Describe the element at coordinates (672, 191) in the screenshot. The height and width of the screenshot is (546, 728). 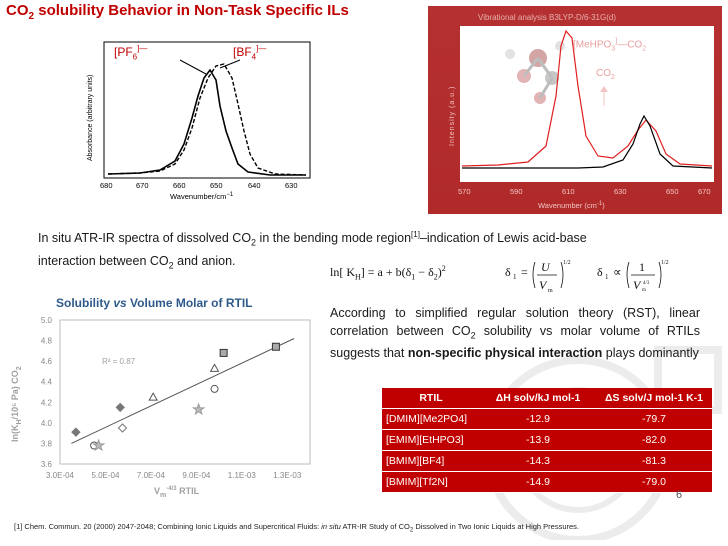
I see `vib-xtick: 650` at that location.